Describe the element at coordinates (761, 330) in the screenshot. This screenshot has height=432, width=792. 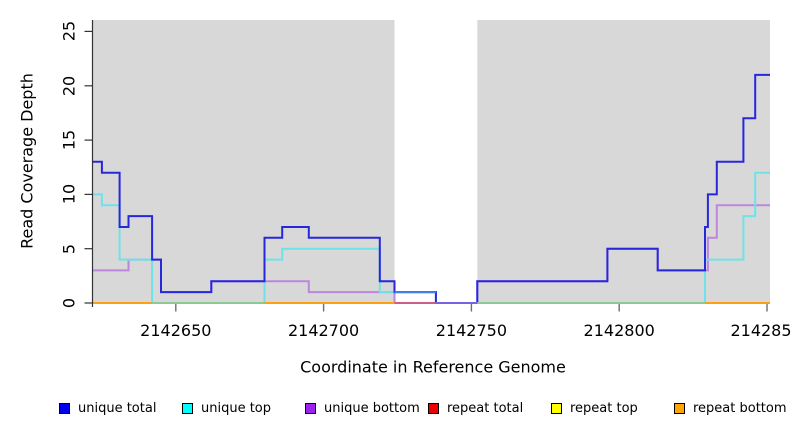
I see `x-tick-label: 214285` at that location.